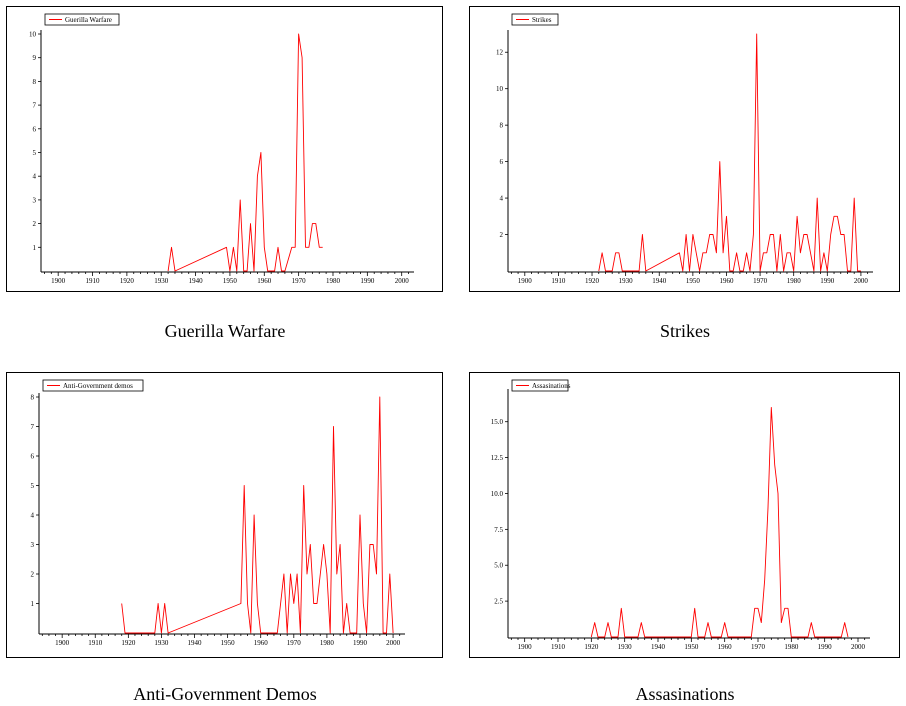 The height and width of the screenshot is (706, 906). Describe the element at coordinates (333, 281) in the screenshot. I see `x-tick-label: 1980` at that location.